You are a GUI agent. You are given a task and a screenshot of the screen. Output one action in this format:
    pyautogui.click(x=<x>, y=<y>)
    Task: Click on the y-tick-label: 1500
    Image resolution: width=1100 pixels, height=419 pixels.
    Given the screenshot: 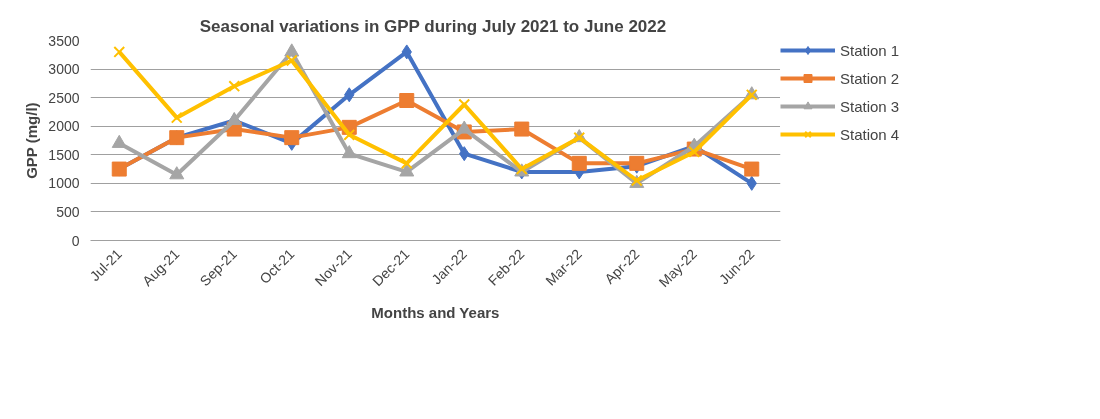 What is the action you would take?
    pyautogui.click(x=64, y=154)
    